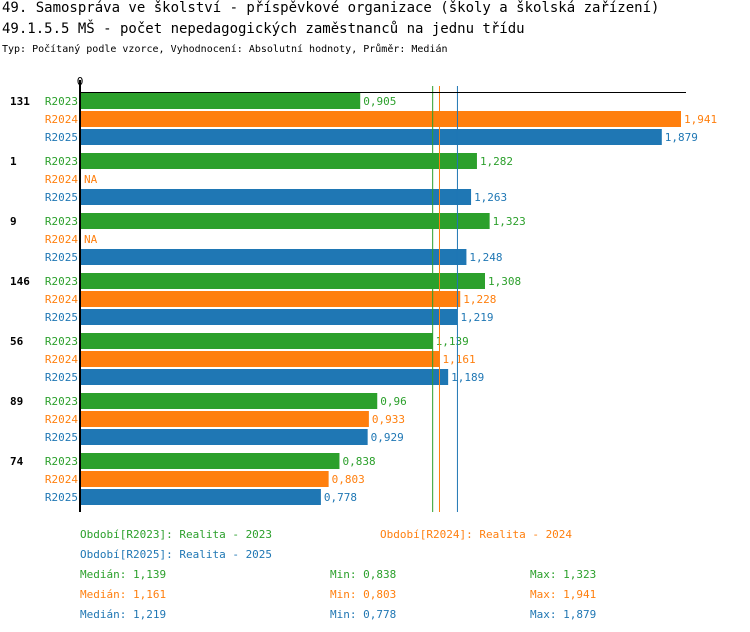  I want to click on max-stat: Max: 1,941, so click(563, 594).